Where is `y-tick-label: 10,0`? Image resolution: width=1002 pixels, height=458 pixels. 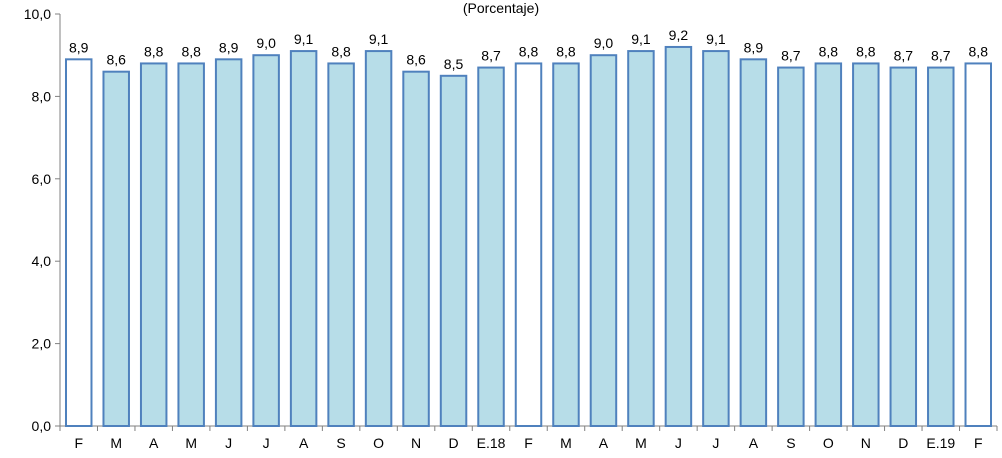
y-tick-label: 10,0 is located at coordinates (37, 14).